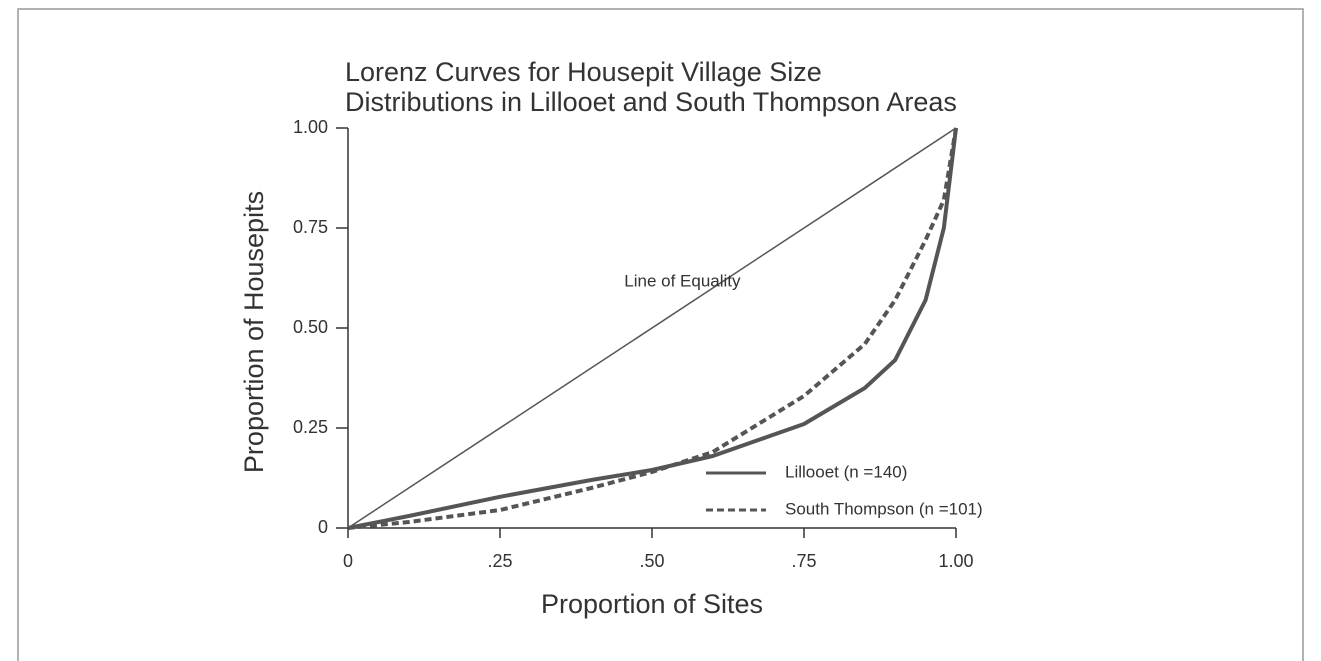 Image resolution: width=1321 pixels, height=661 pixels. I want to click on x-tick-label: .25, so click(499, 561).